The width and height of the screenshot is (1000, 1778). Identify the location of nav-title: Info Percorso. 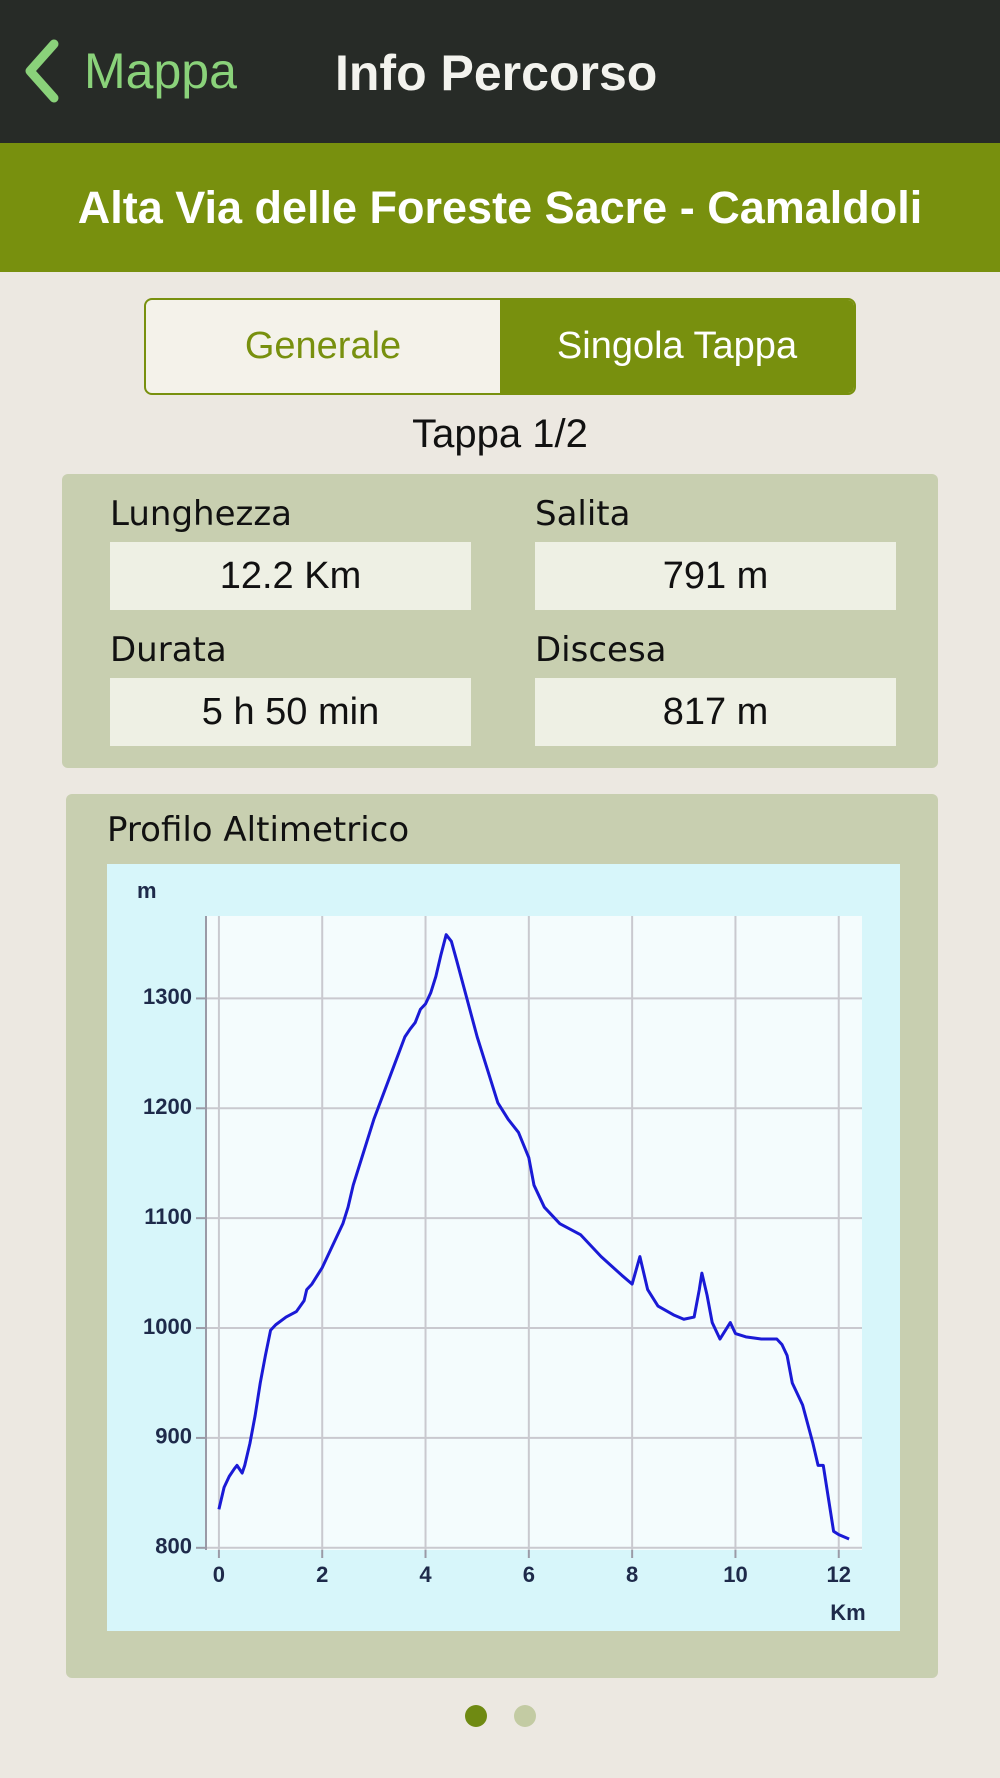
(496, 73).